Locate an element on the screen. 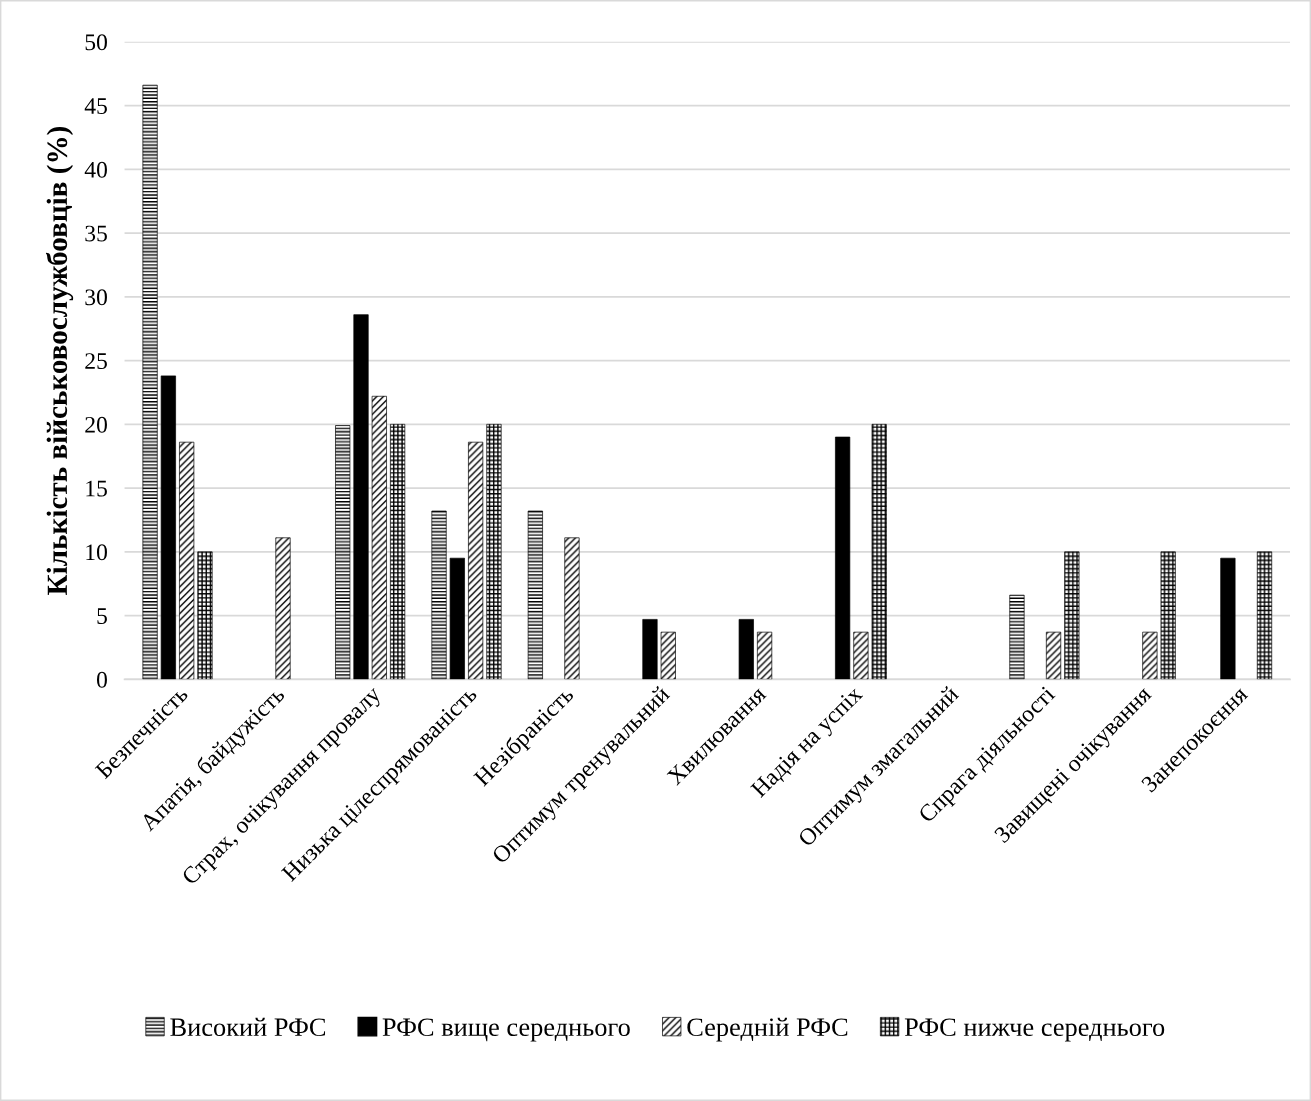  y-axis-title: Кількість військовослужбовців (%) is located at coordinates (59, 361).